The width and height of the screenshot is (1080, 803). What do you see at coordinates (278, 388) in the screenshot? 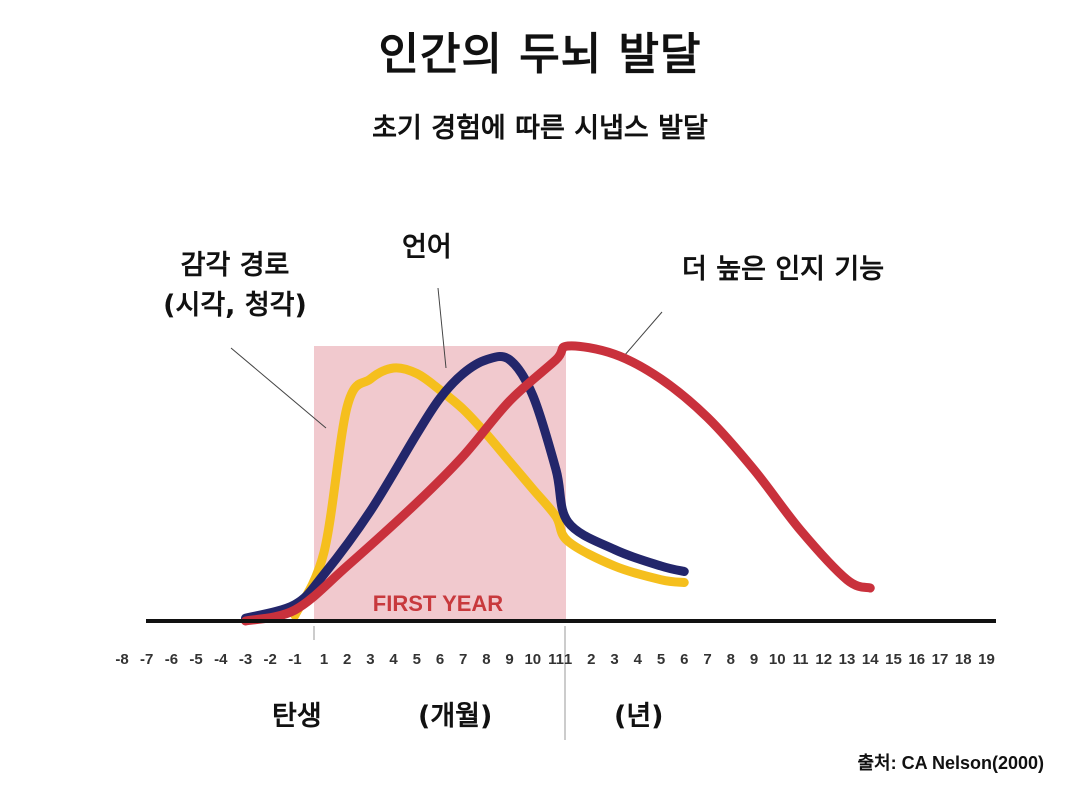
I see `sensory-leader-line` at bounding box center [278, 388].